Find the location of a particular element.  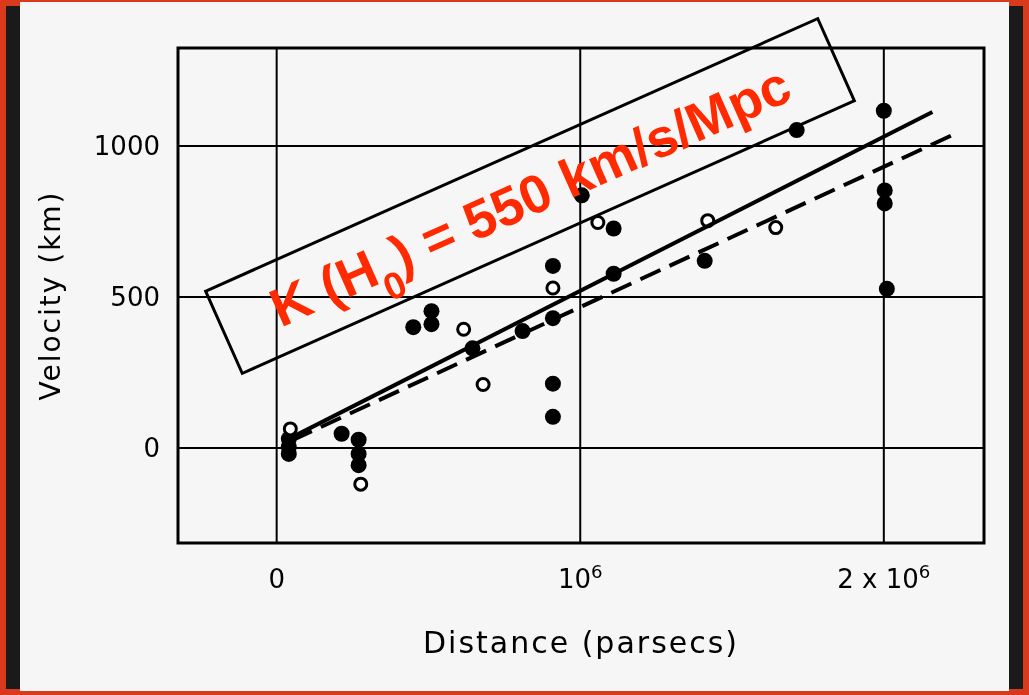

y-tick-label: 0 is located at coordinates (151, 448).